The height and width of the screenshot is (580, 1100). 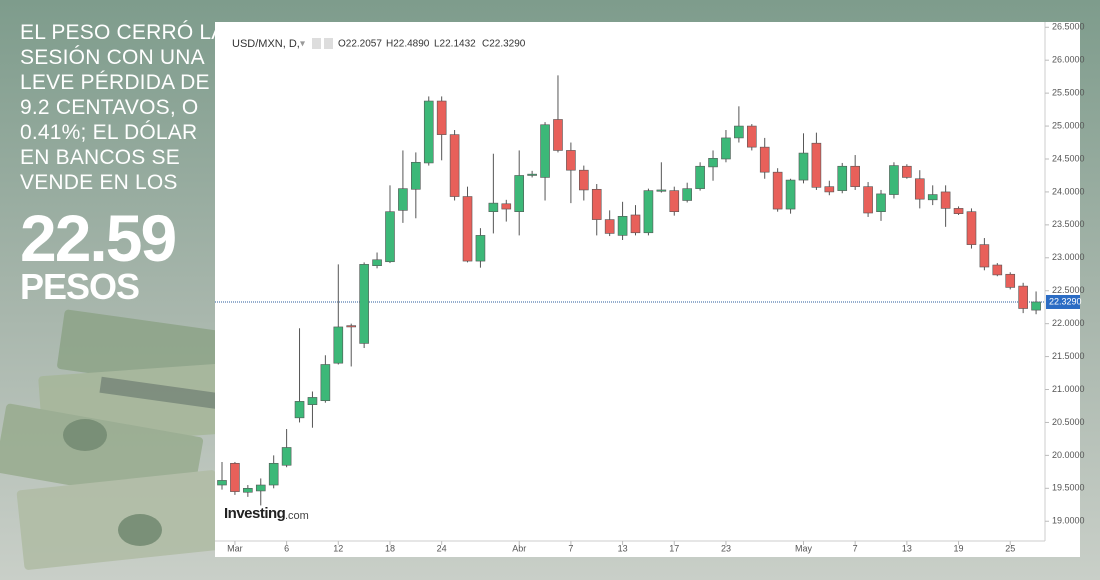 I want to click on ohlc-value: H22.4890, so click(x=408, y=44).